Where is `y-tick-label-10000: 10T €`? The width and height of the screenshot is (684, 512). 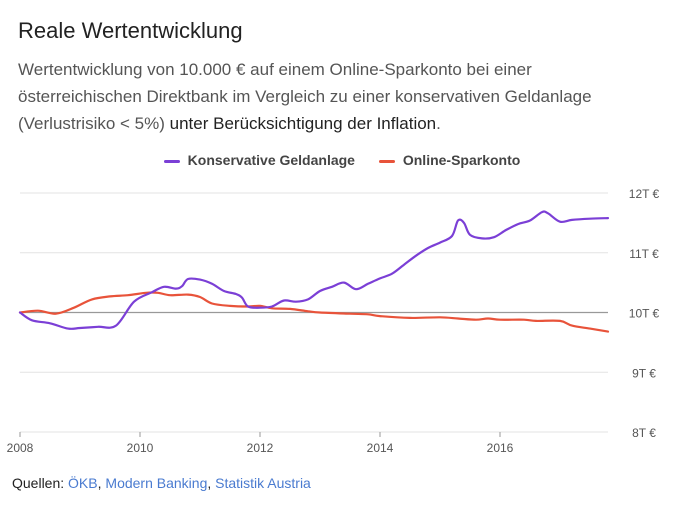
y-tick-label-10000: 10T € is located at coordinates (644, 314).